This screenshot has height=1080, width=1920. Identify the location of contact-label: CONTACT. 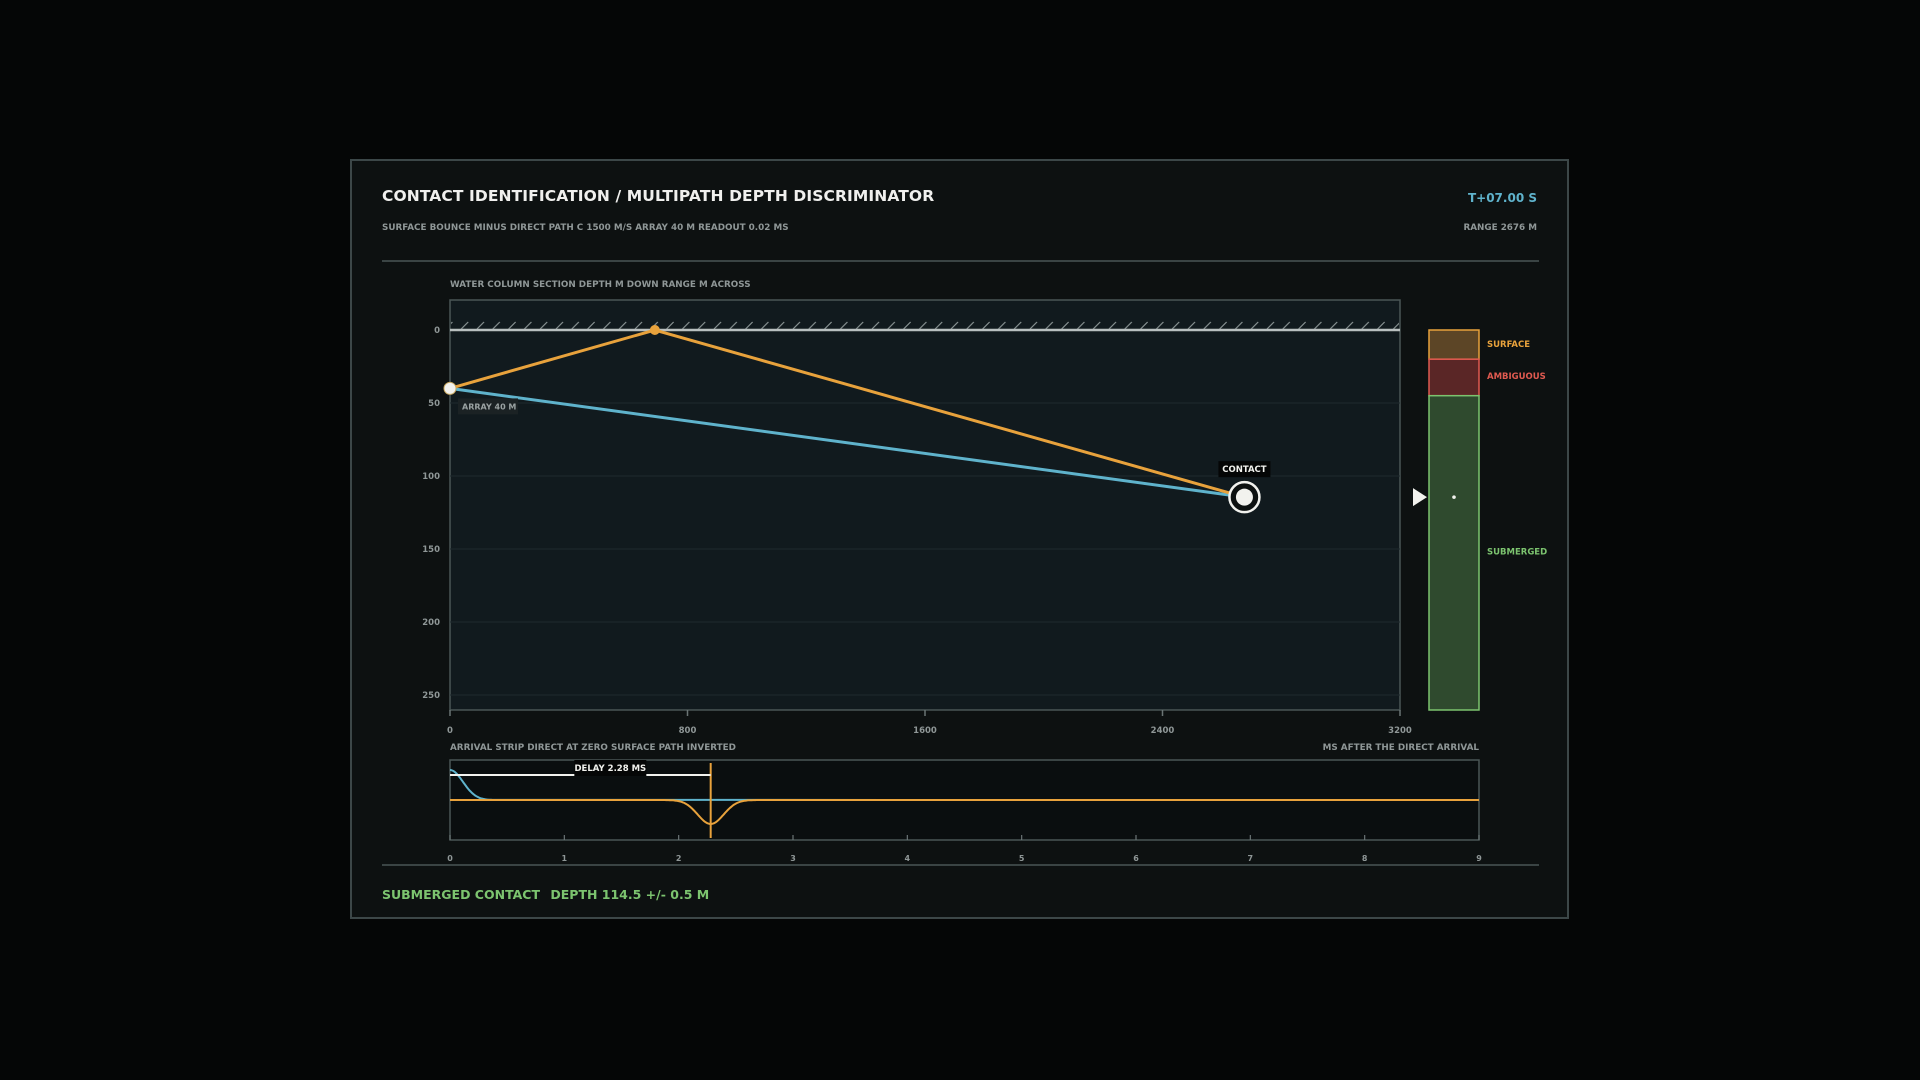
(1244, 470).